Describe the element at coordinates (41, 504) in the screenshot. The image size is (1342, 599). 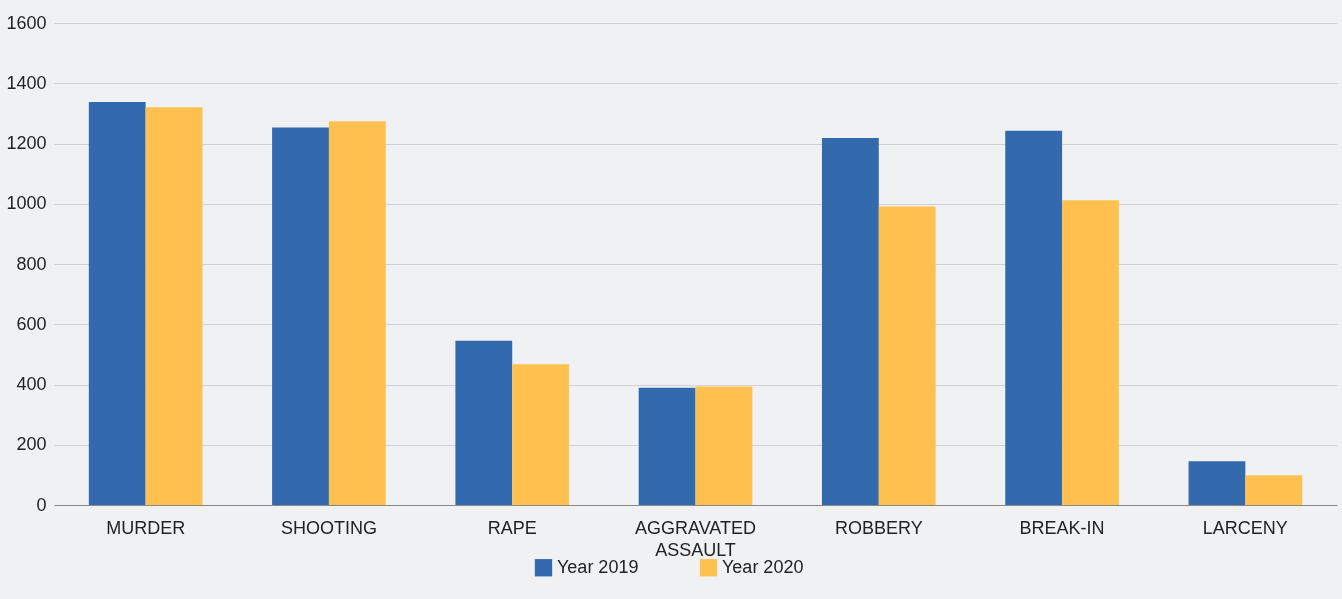
I see `y-tick-label: 0` at that location.